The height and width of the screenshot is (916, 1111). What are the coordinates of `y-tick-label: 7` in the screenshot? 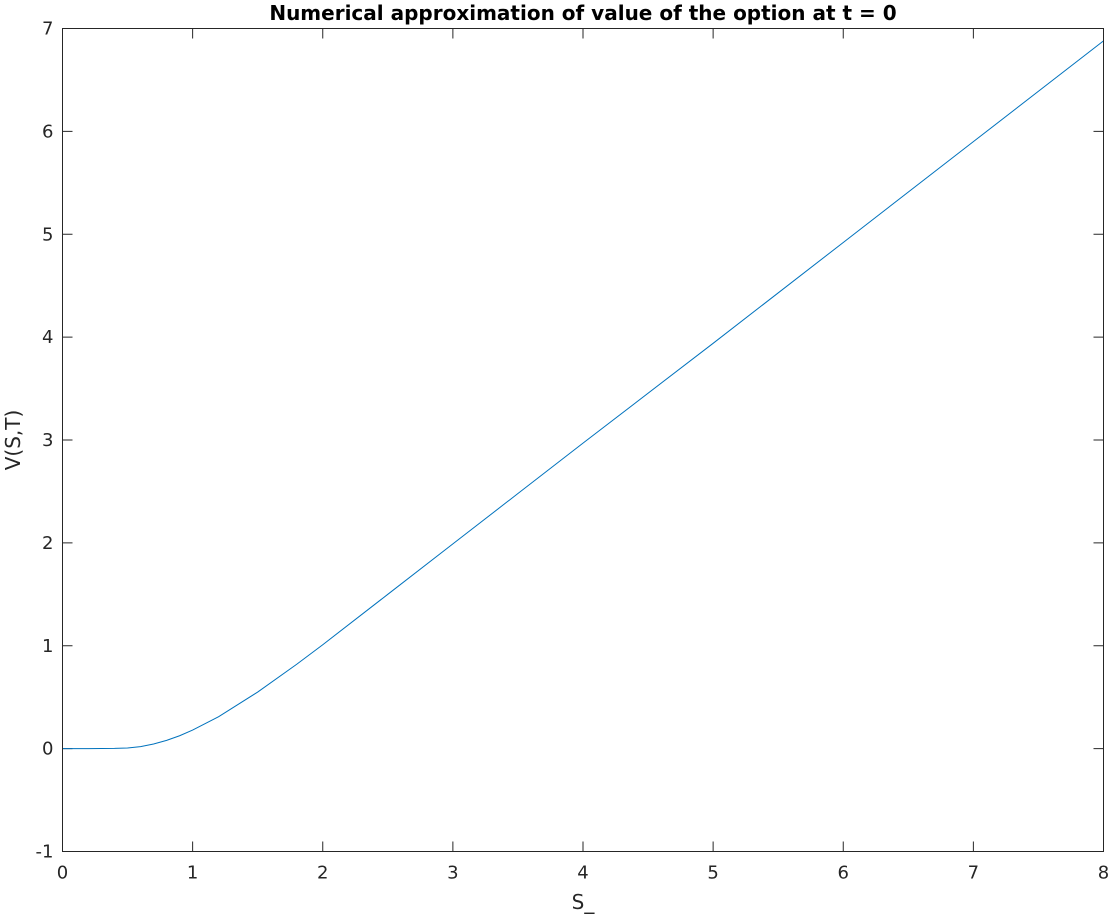 It's located at (47, 29).